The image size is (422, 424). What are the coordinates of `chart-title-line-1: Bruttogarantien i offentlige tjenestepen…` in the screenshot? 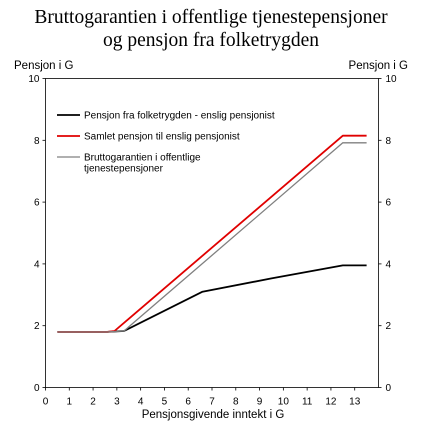 It's located at (211, 17).